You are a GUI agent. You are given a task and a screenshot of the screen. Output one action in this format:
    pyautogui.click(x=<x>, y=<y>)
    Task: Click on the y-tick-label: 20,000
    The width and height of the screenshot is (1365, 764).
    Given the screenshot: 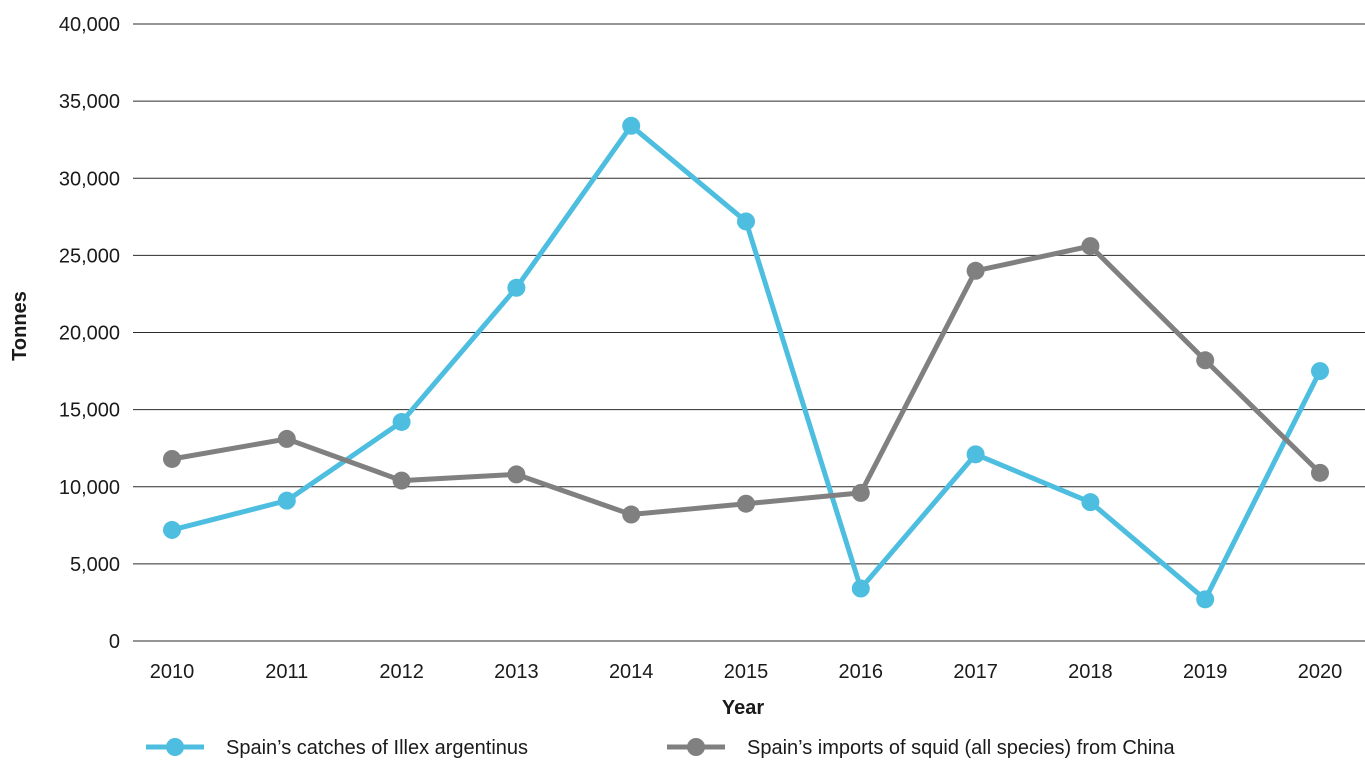 What is the action you would take?
    pyautogui.click(x=89, y=334)
    